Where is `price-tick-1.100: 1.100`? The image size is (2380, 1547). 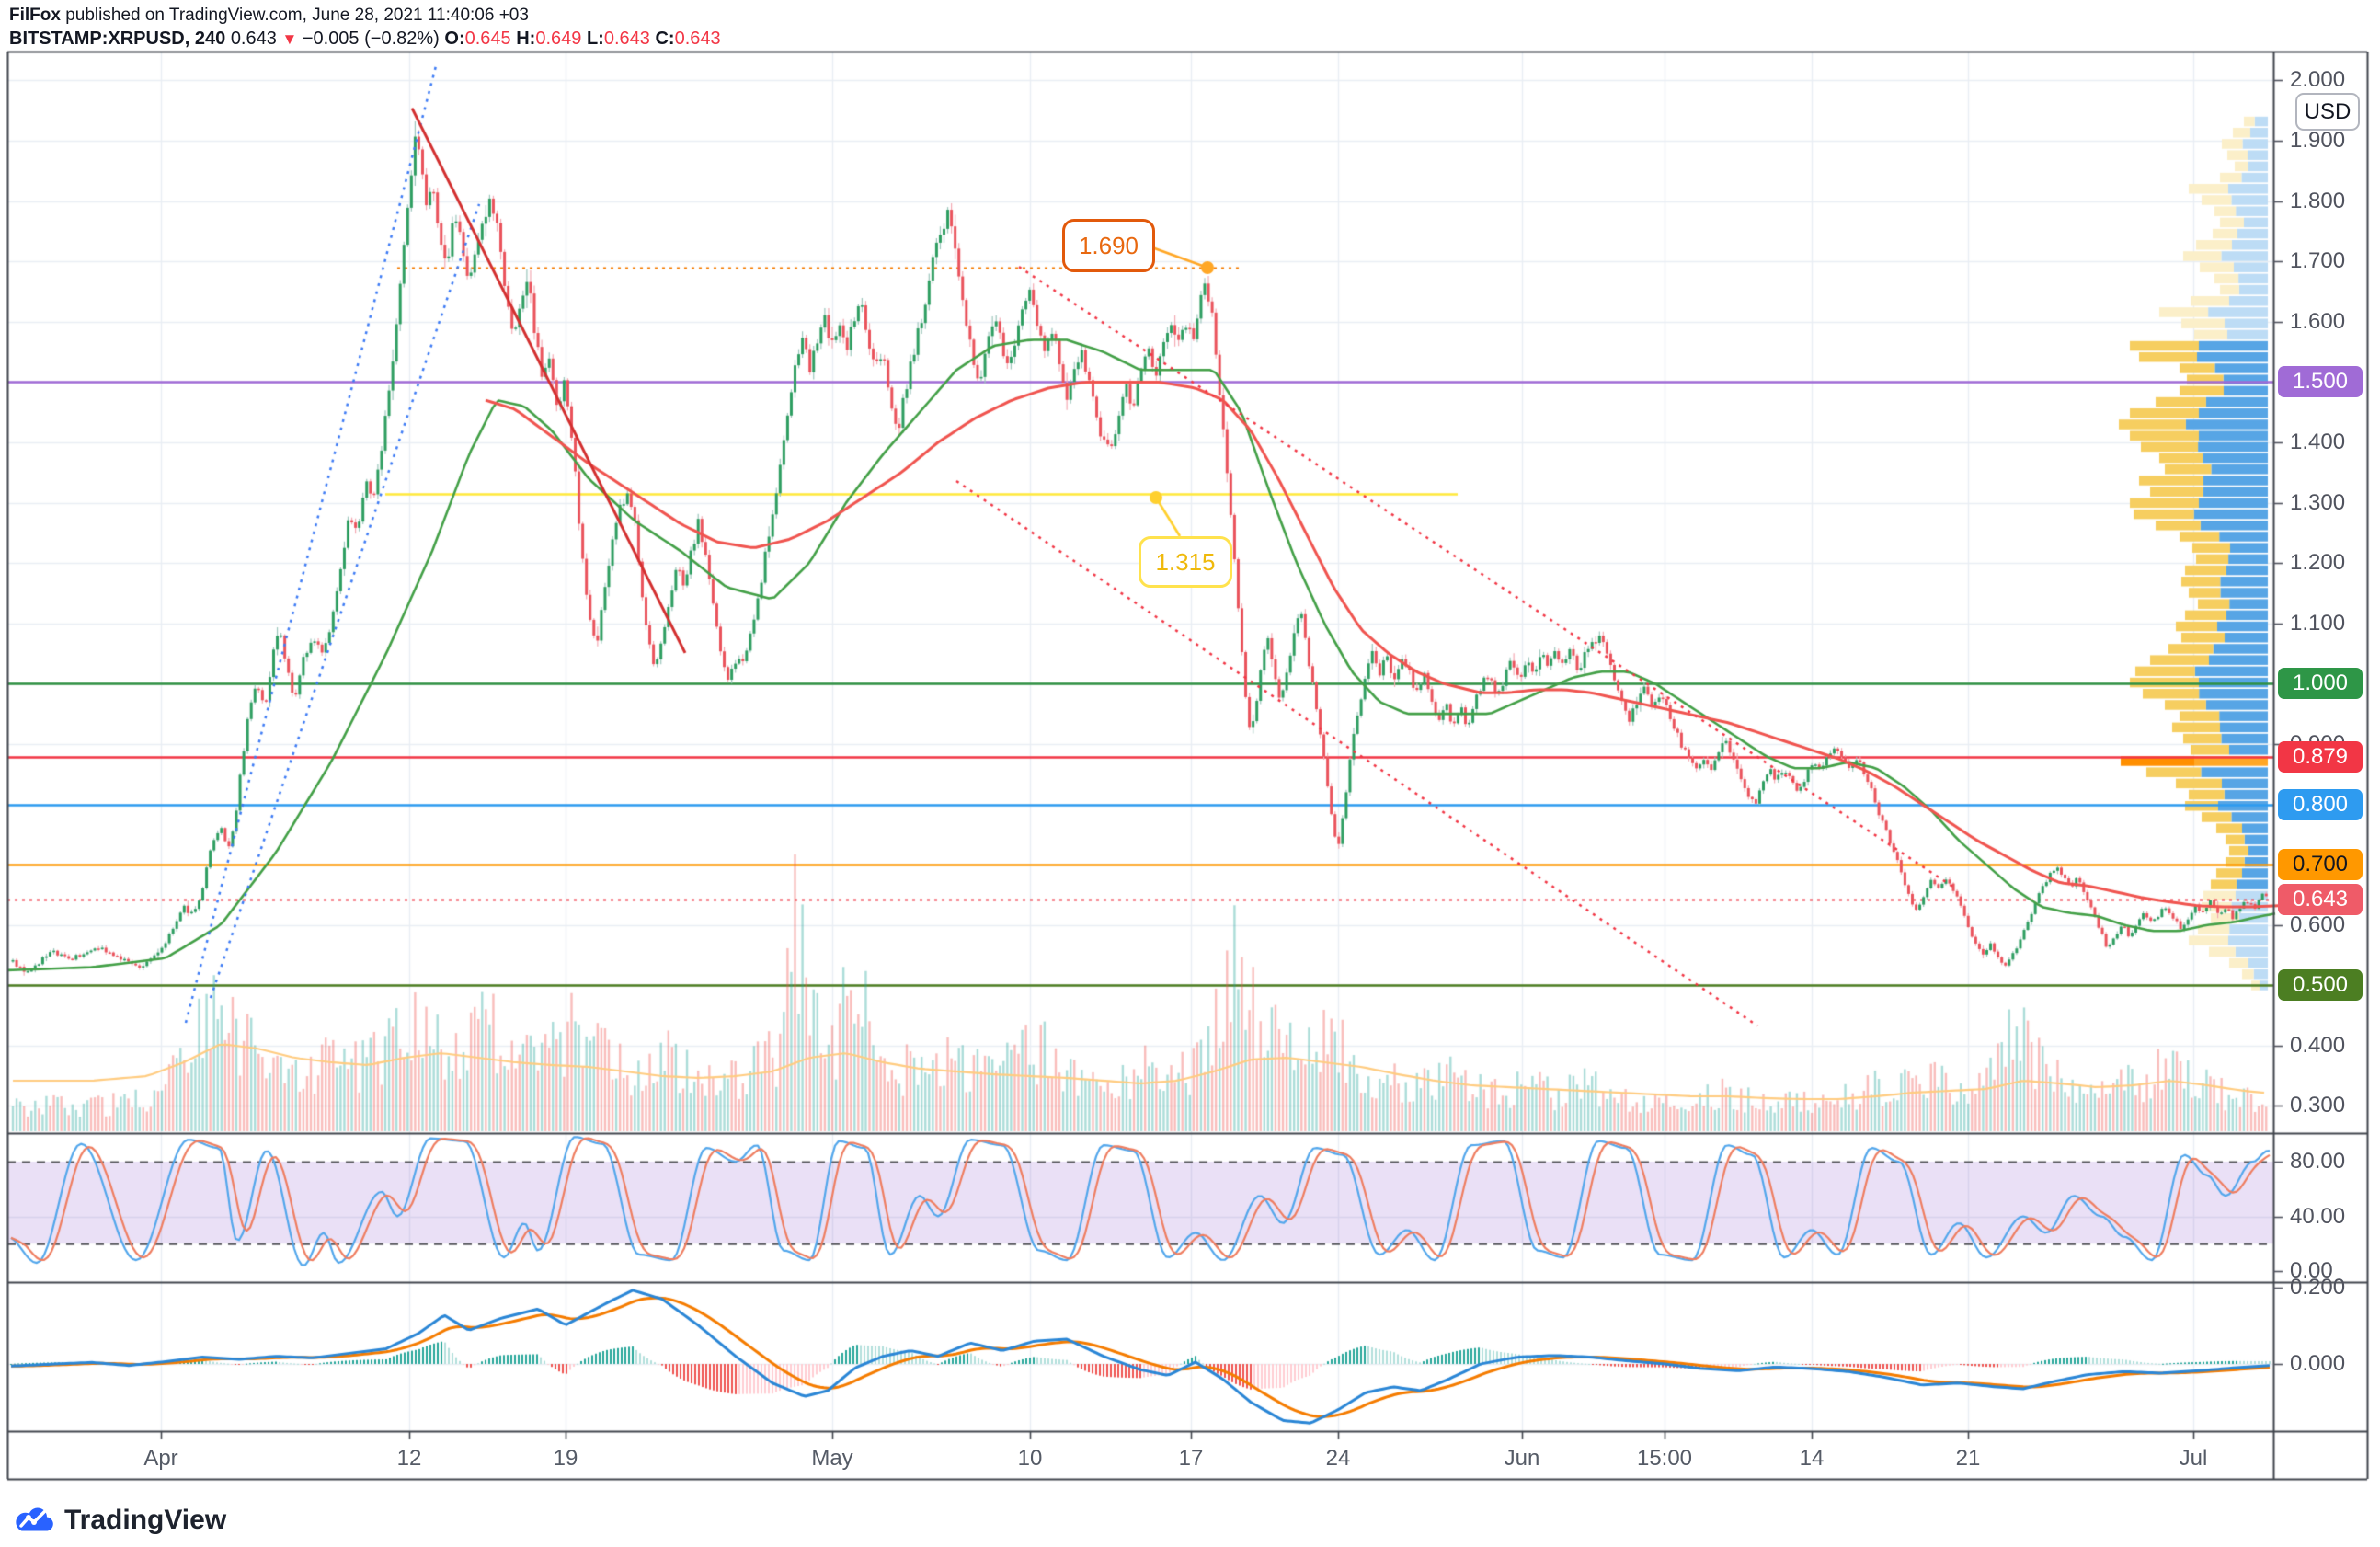
price-tick-1.100: 1.100 is located at coordinates (2318, 623).